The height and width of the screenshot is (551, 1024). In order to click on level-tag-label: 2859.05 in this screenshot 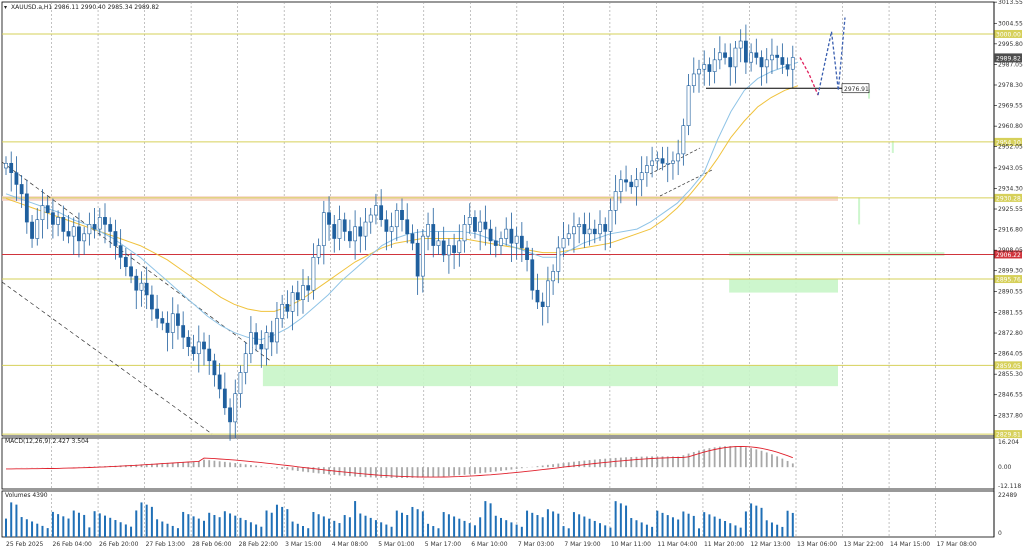, I will do `click(1008, 366)`.